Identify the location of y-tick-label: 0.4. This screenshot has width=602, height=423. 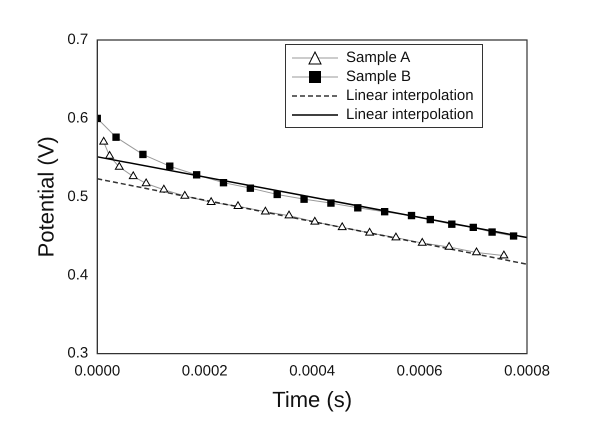
(77, 275).